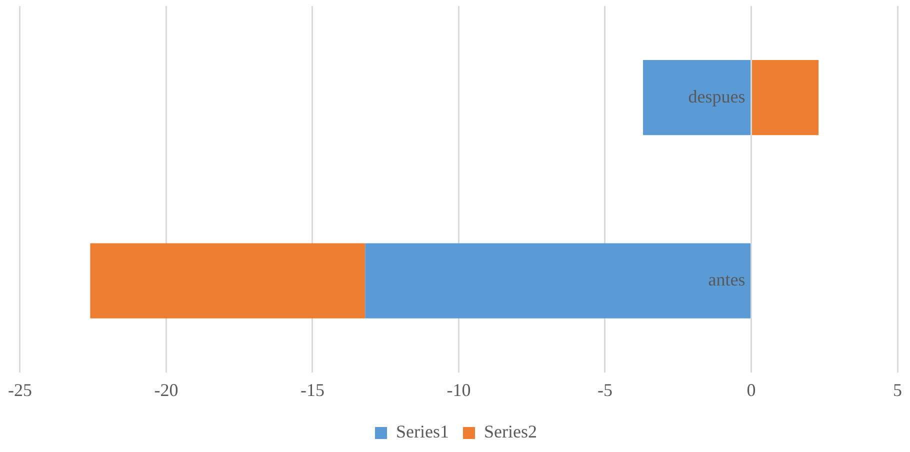  What do you see at coordinates (605, 390) in the screenshot?
I see `x-tick-label: -5` at bounding box center [605, 390].